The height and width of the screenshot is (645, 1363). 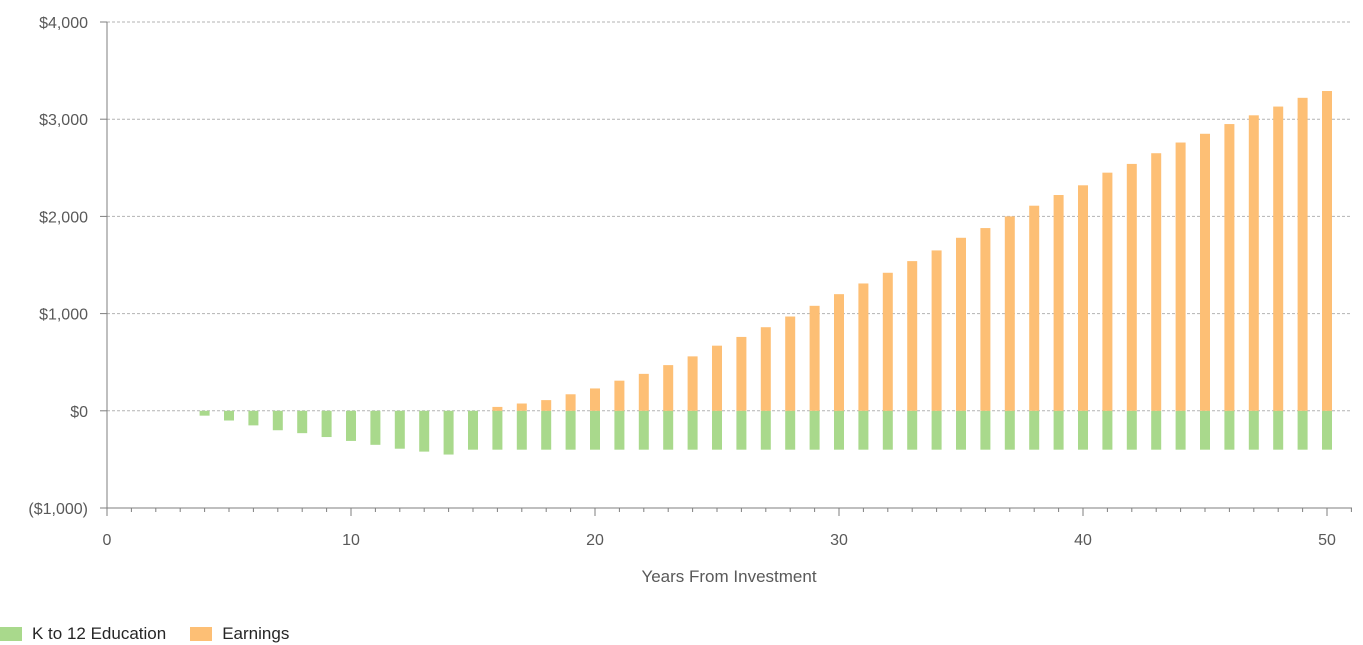 I want to click on y-tick-label: ($1,000), so click(x=58, y=509).